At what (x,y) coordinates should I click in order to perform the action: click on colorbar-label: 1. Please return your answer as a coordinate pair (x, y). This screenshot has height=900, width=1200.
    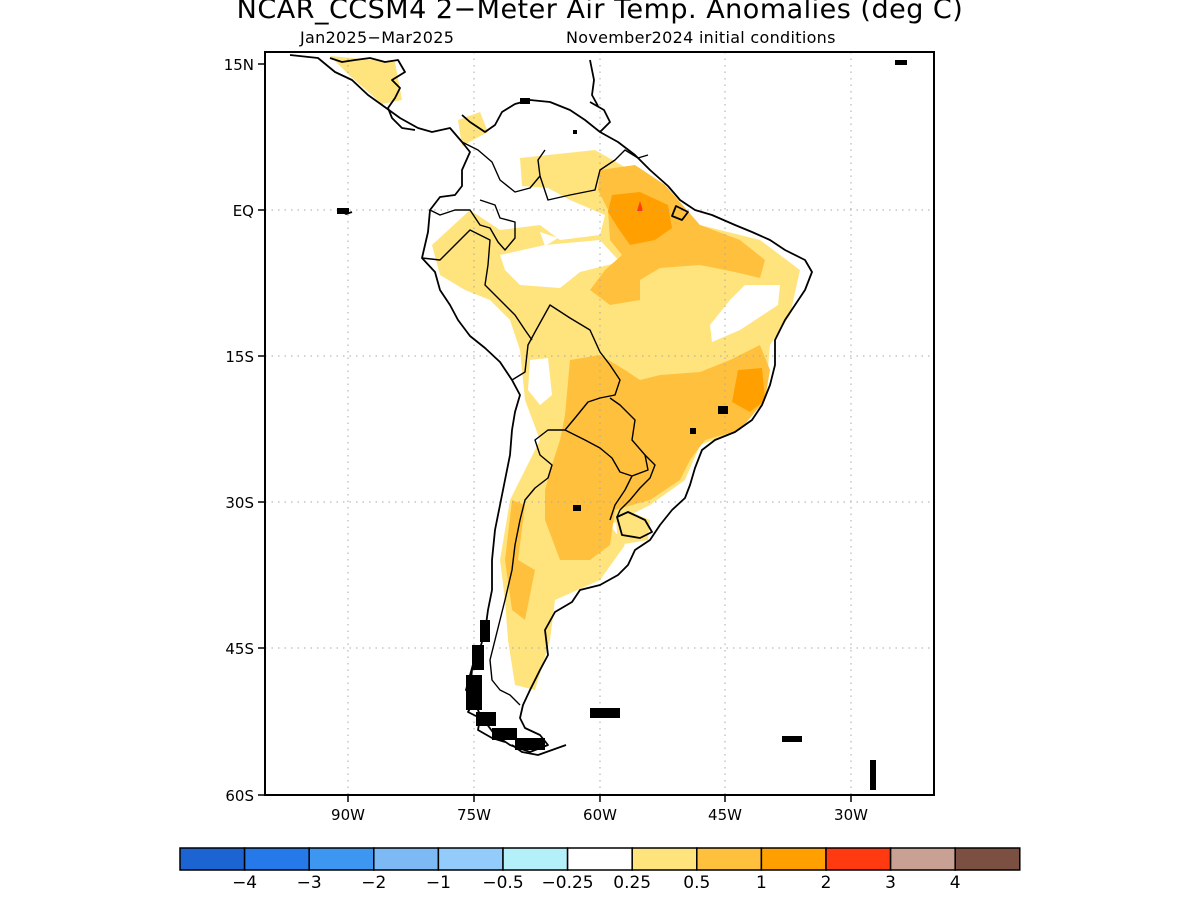
    Looking at the image, I should click on (761, 883).